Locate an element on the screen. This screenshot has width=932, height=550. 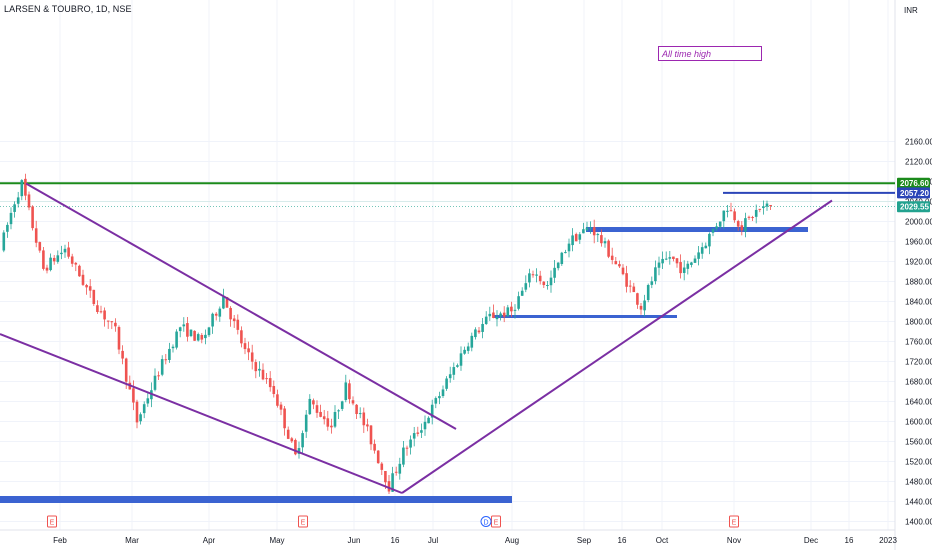
price-tick-label: 1680.00 is located at coordinates (918, 382).